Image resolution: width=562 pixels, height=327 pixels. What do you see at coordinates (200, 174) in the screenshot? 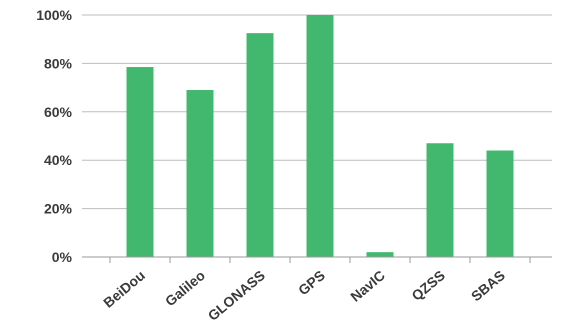
I see `bar-galileo` at bounding box center [200, 174].